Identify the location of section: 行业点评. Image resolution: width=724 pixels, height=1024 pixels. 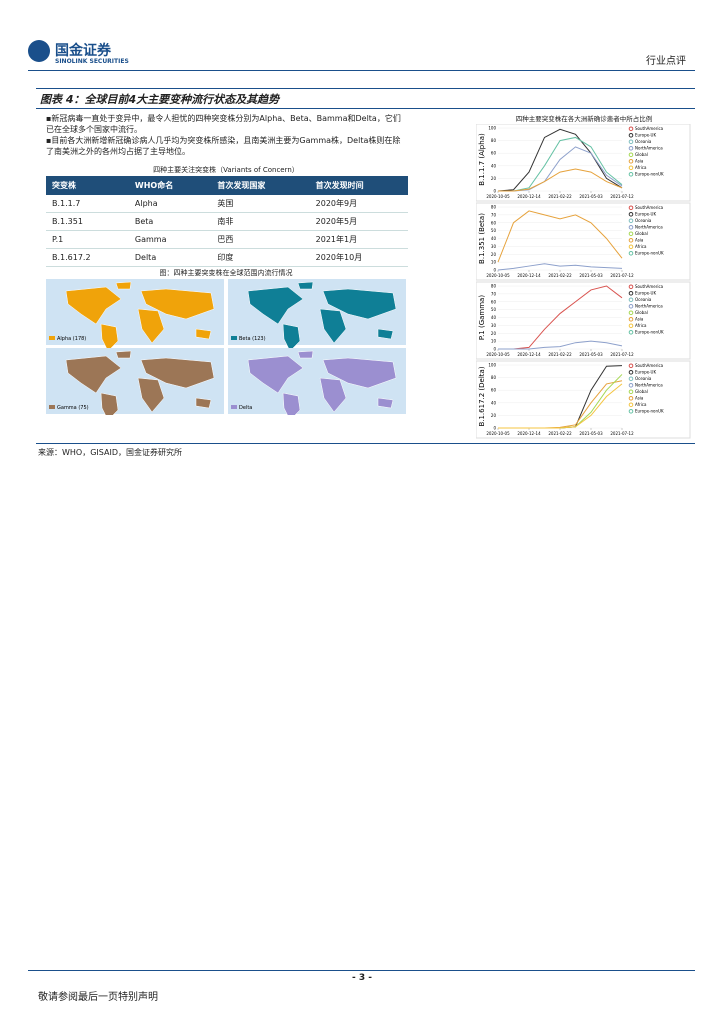
(666, 61).